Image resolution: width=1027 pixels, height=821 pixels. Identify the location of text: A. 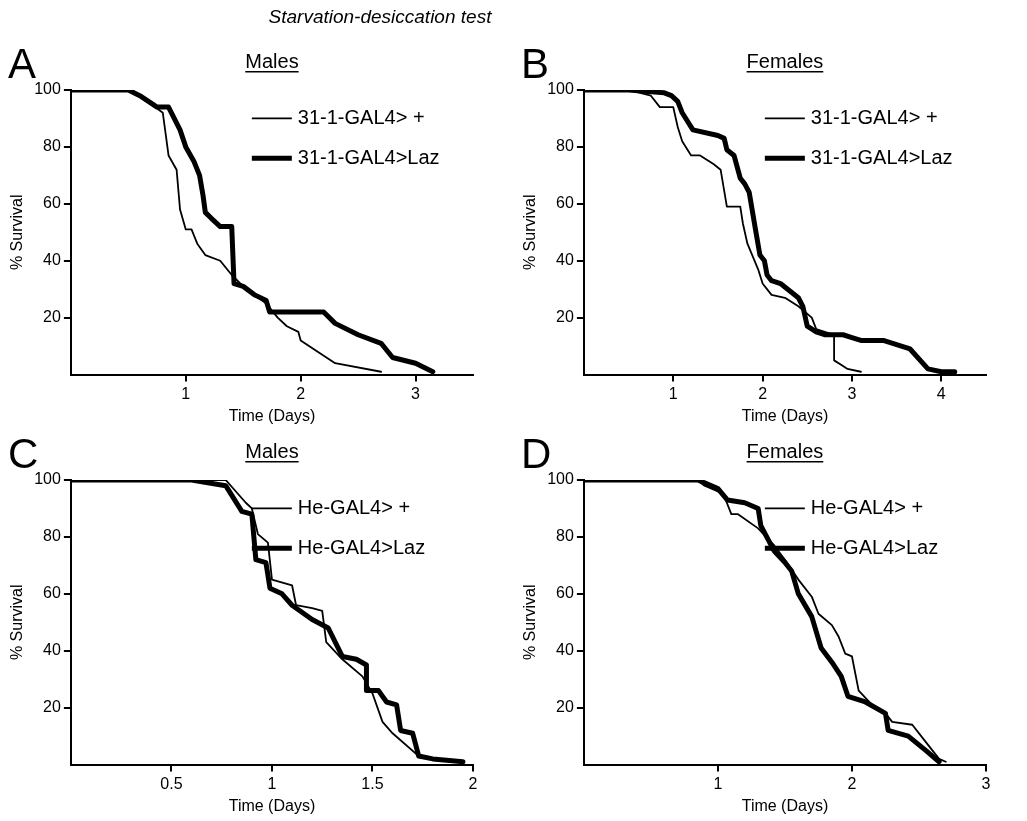
(22, 63).